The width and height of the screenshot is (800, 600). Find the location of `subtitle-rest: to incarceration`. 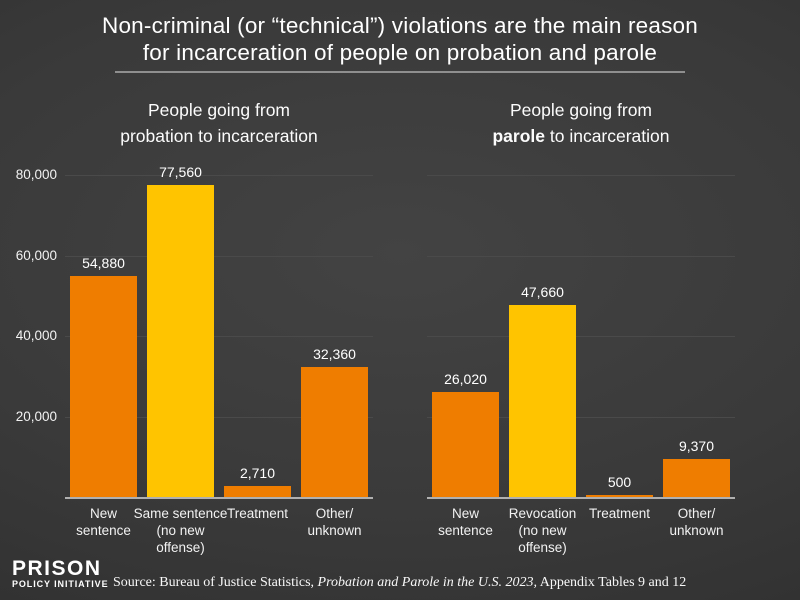

subtitle-rest: to incarceration is located at coordinates (607, 136).